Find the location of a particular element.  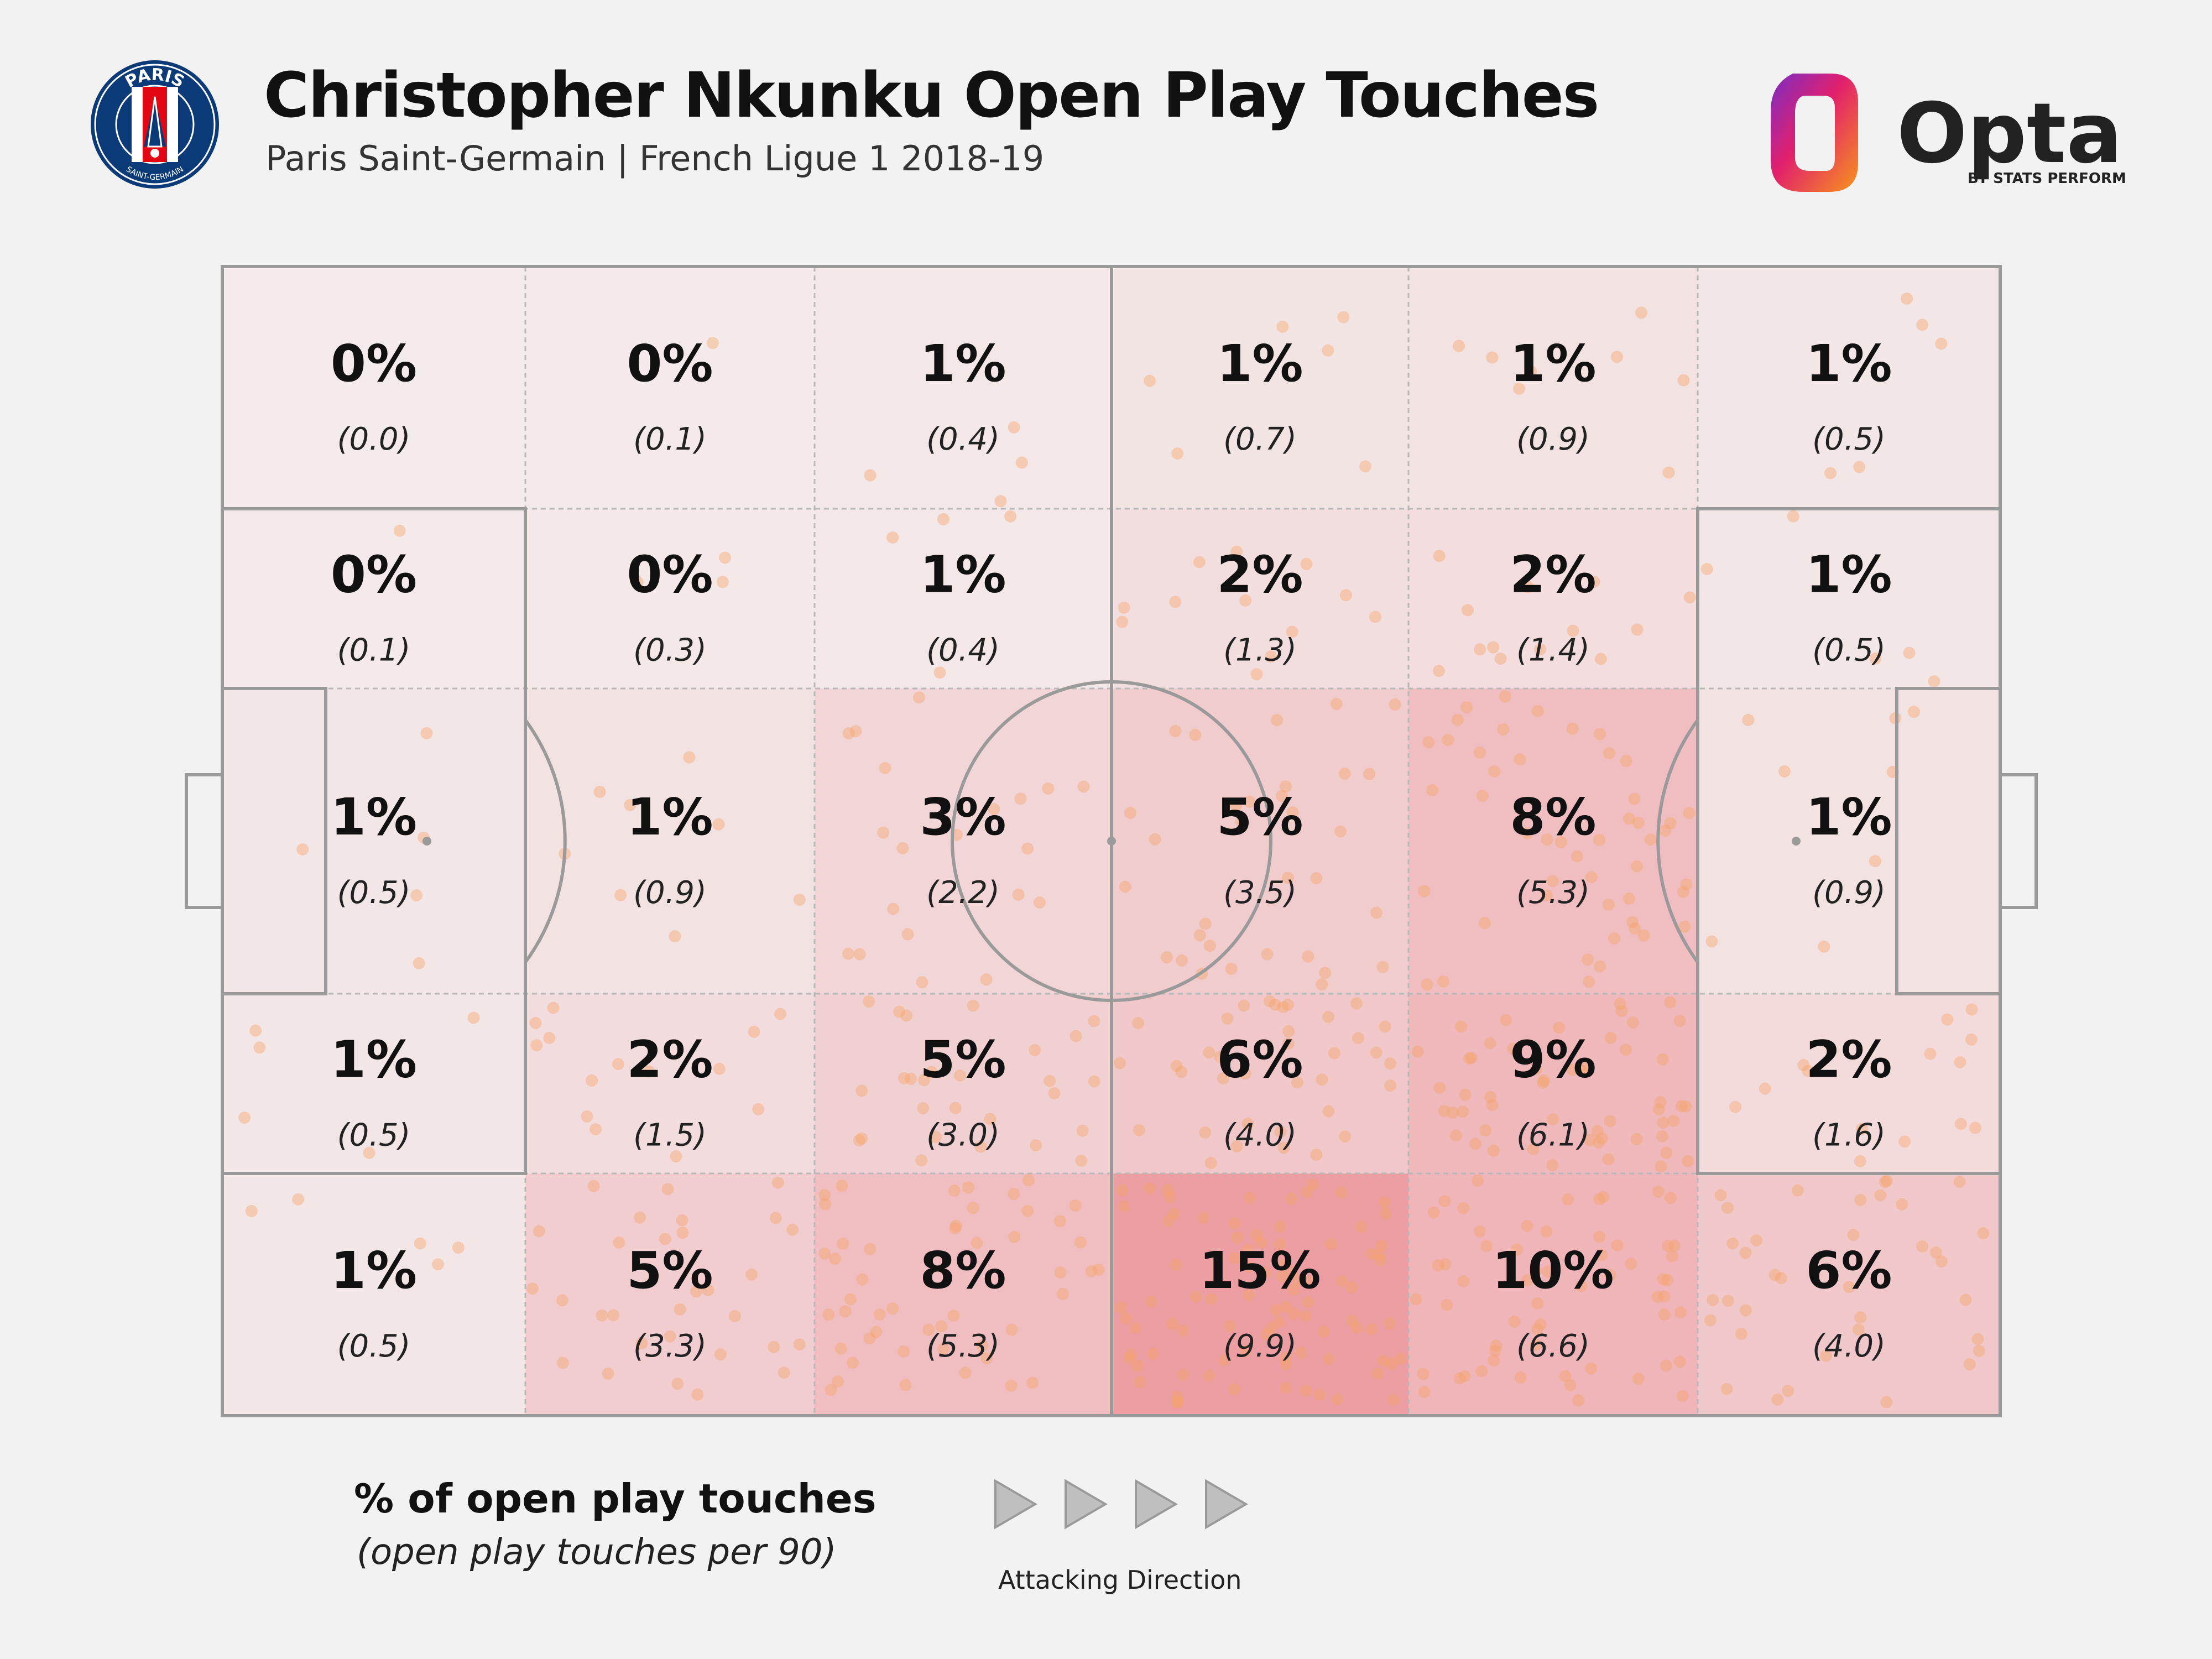

cell-per90-label: (1.5) is located at coordinates (670, 1136).